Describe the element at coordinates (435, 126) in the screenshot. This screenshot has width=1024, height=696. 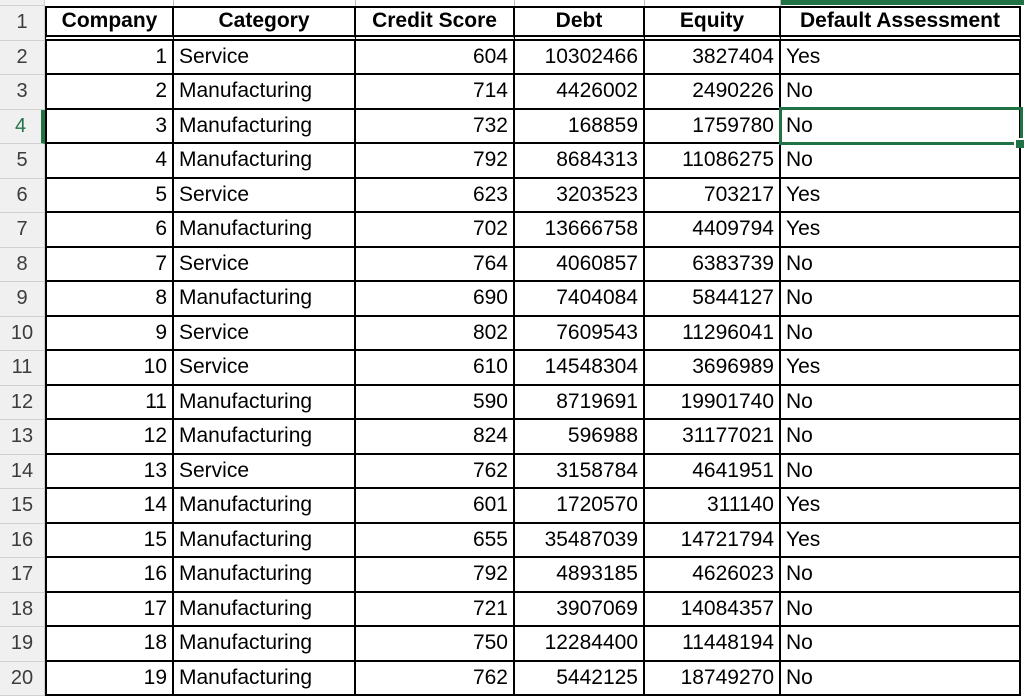
I see `cell-credit-score: 732` at that location.